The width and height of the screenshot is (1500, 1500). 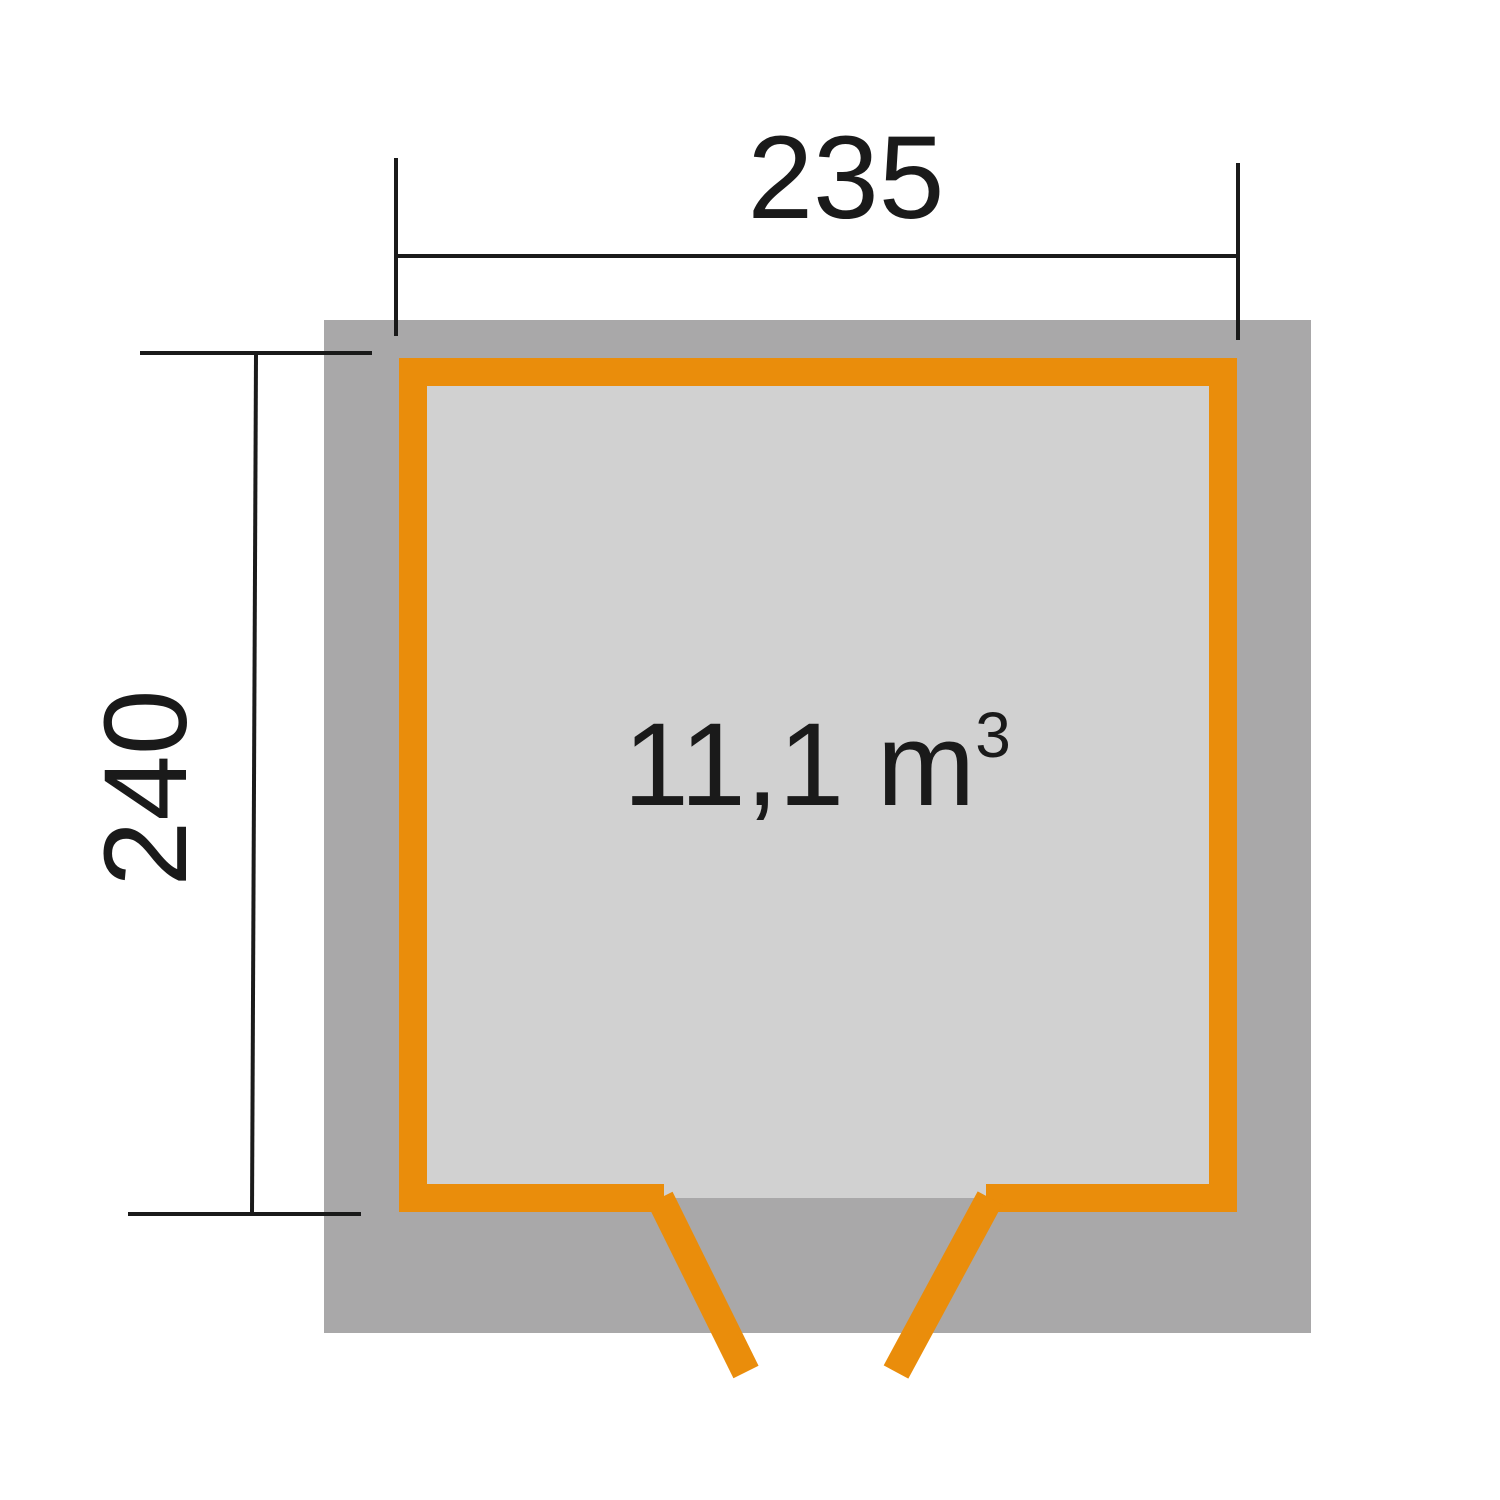 What do you see at coordinates (254, 784) in the screenshot?
I see `depth-dimension-line` at bounding box center [254, 784].